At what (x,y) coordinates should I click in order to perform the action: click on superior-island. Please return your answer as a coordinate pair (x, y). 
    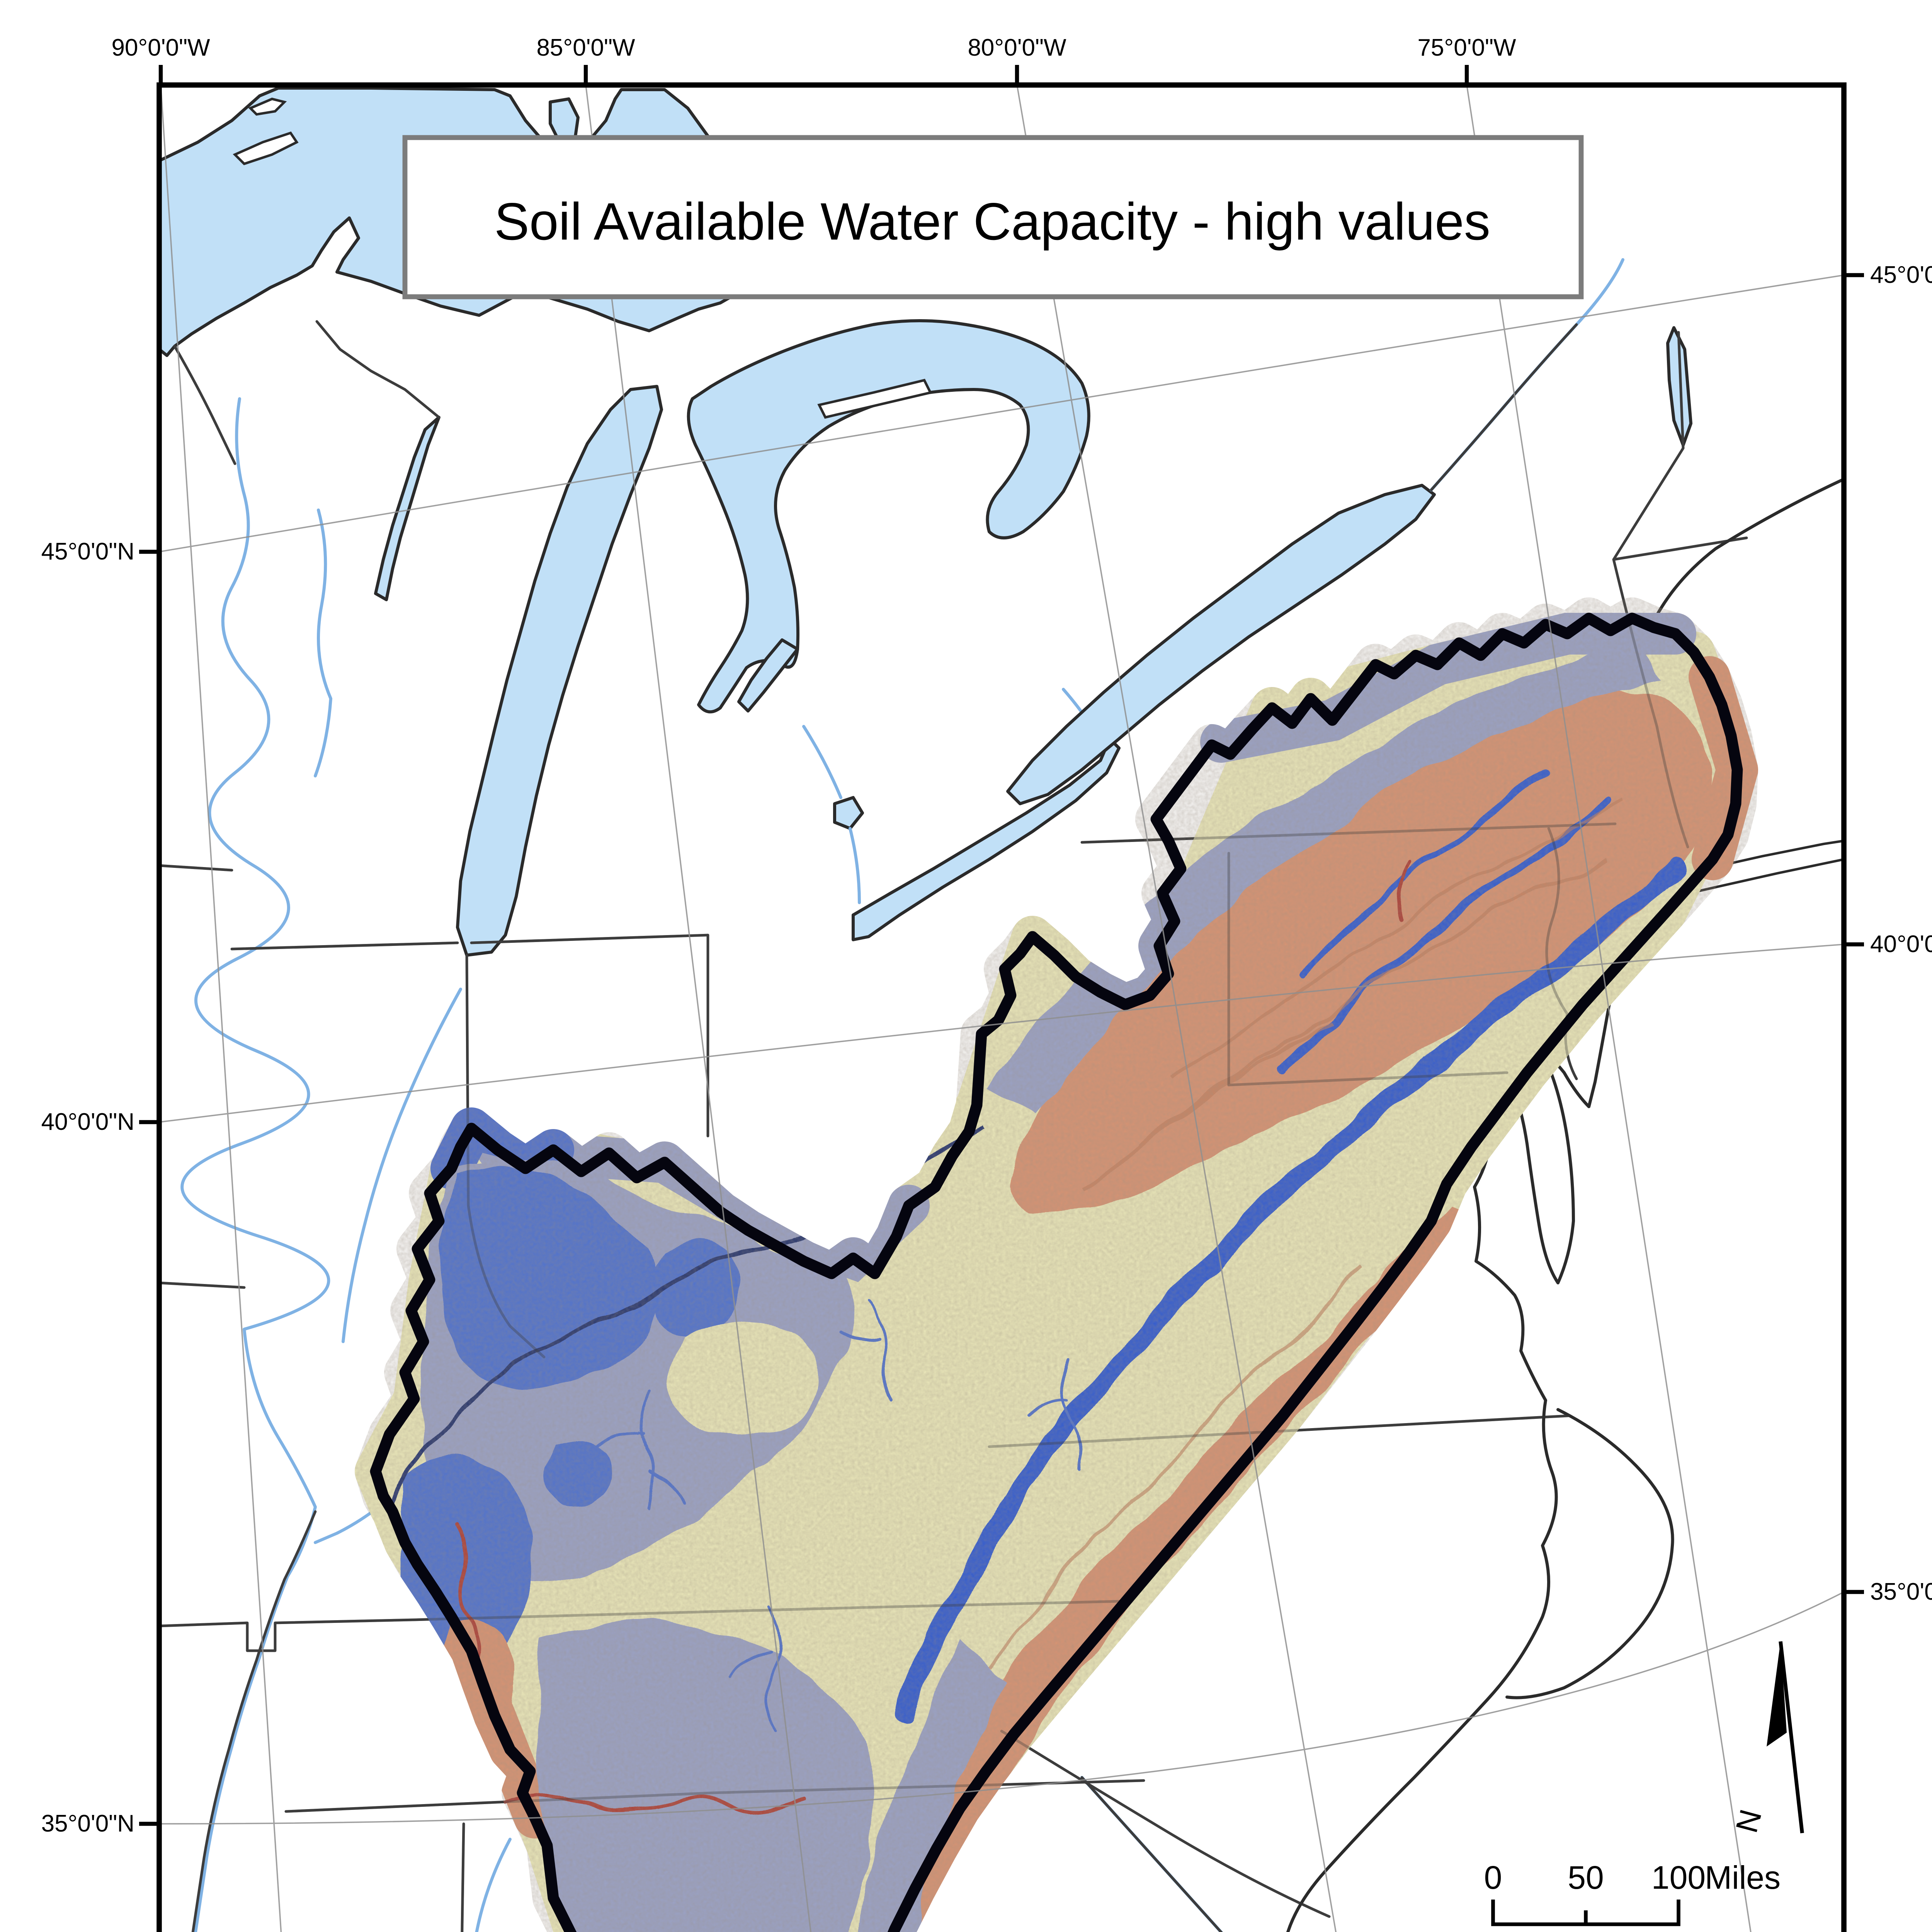
    Looking at the image, I should click on (268, 106).